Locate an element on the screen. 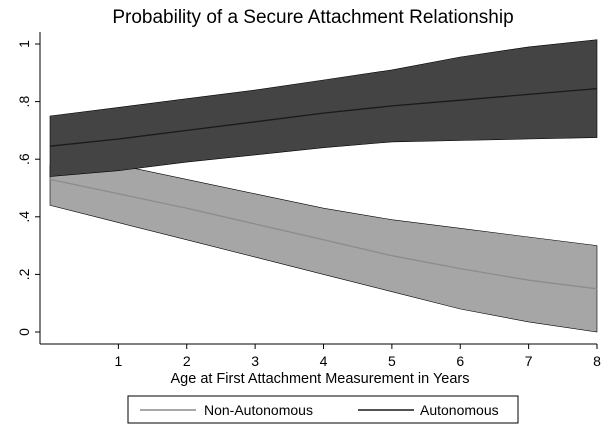 The width and height of the screenshot is (607, 425). x-axis-ticks: 1 2 3 4 5 6 7 8 is located at coordinates (357, 356).